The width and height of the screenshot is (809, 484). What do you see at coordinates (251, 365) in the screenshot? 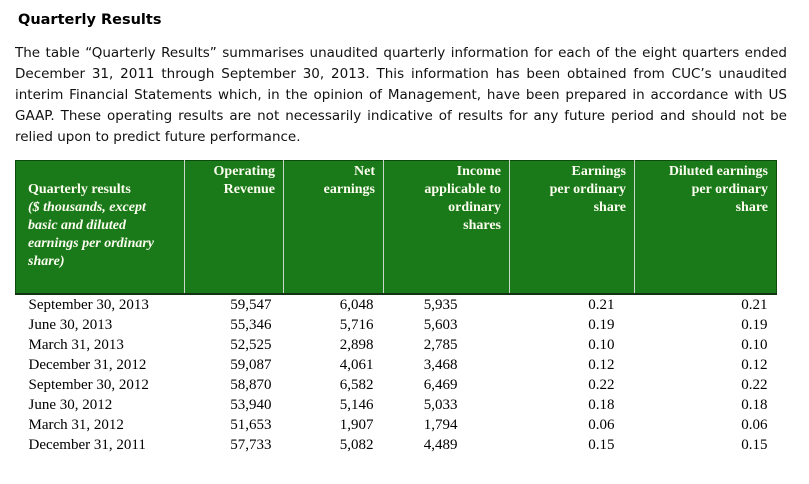
I see `cell-operating-revenue: 59,087` at bounding box center [251, 365].